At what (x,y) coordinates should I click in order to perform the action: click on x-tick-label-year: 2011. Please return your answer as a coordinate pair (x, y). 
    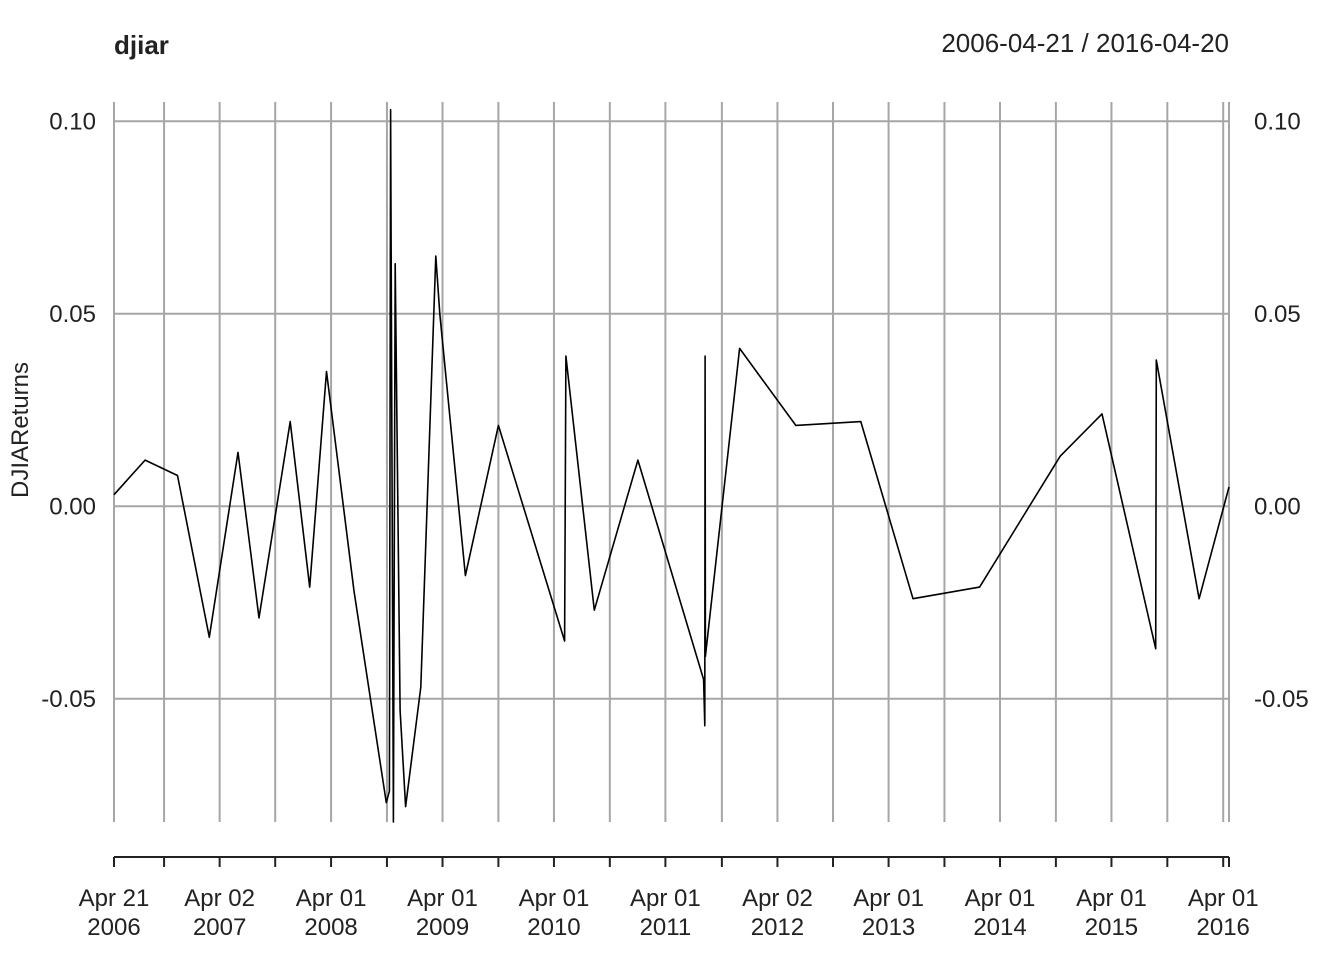
    Looking at the image, I should click on (666, 927).